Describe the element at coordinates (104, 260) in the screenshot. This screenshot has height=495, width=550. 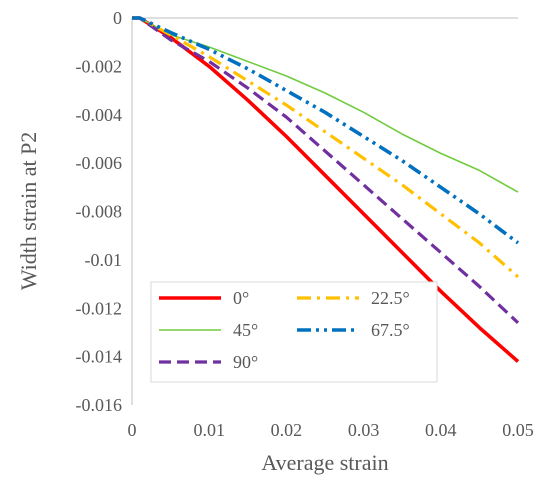
I see `y-tick-label: -0.01` at that location.